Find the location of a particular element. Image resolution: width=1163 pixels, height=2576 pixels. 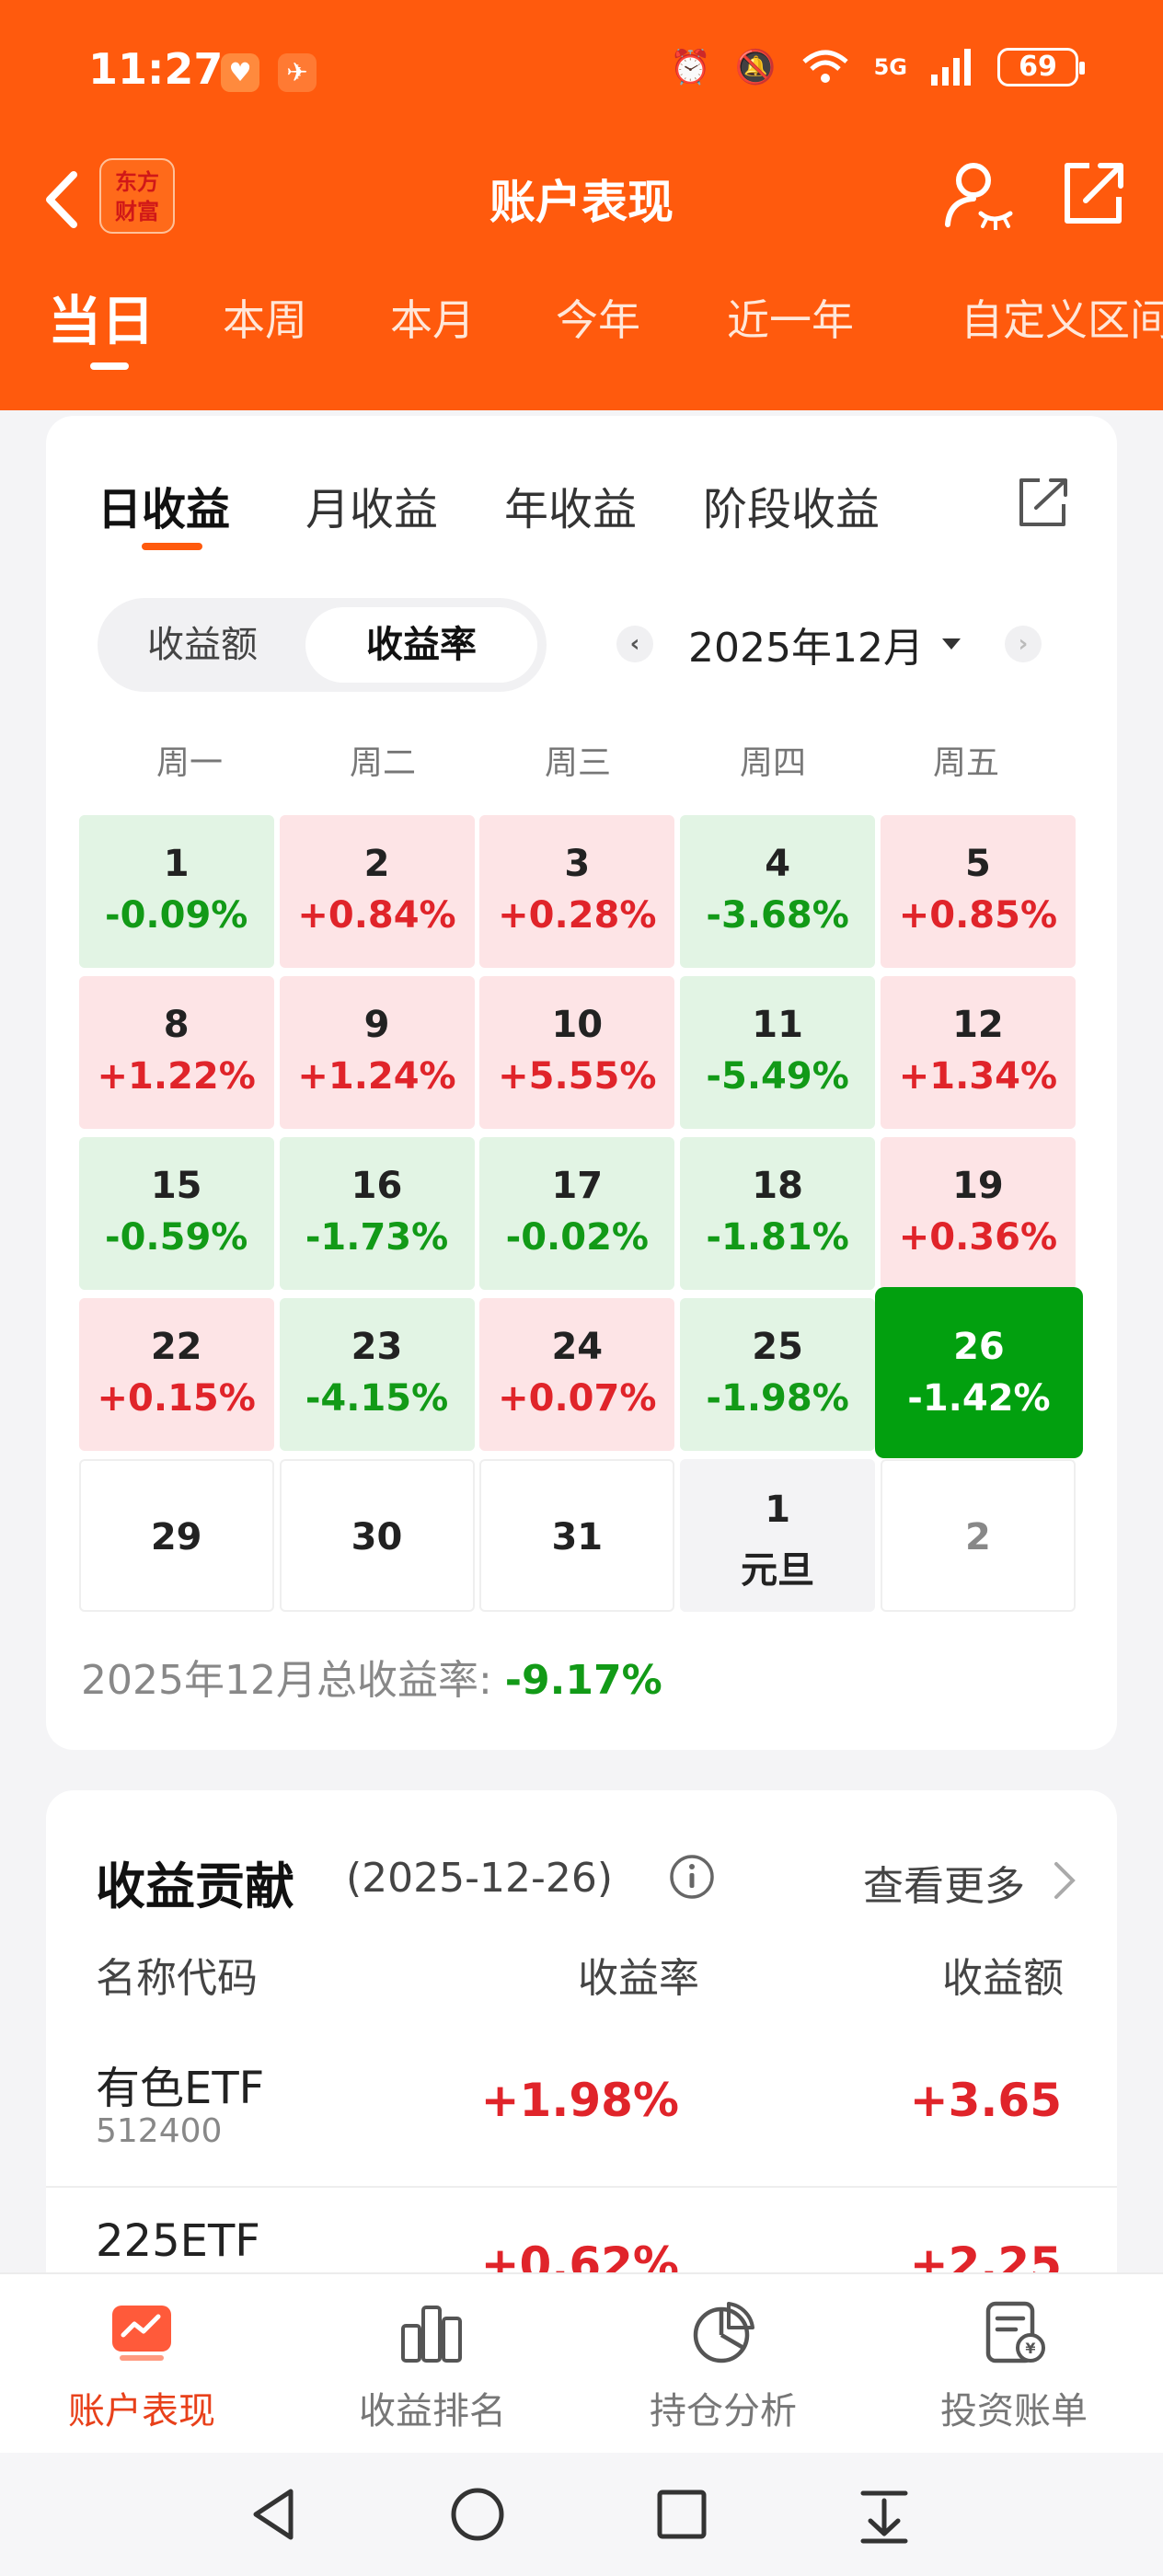

day-number: 9 is located at coordinates (376, 1024).